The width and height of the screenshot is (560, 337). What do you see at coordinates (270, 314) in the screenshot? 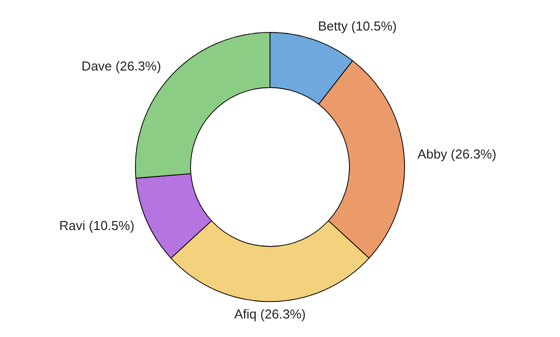
I see `slice-label: Afiq (26.3%)` at bounding box center [270, 314].